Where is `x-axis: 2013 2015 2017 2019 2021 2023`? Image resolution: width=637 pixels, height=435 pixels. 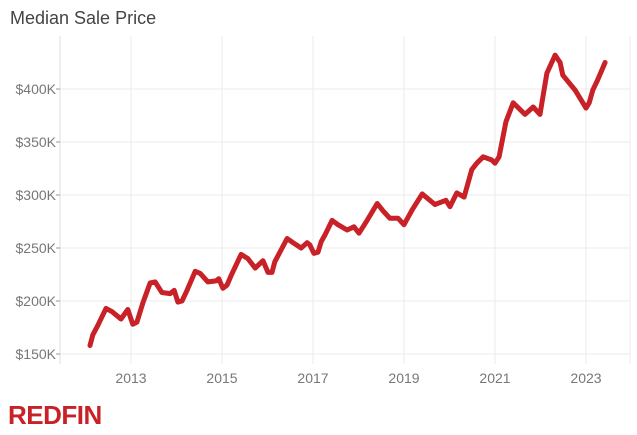 x-axis: 2013 2015 2017 2019 2021 2023 is located at coordinates (358, 378).